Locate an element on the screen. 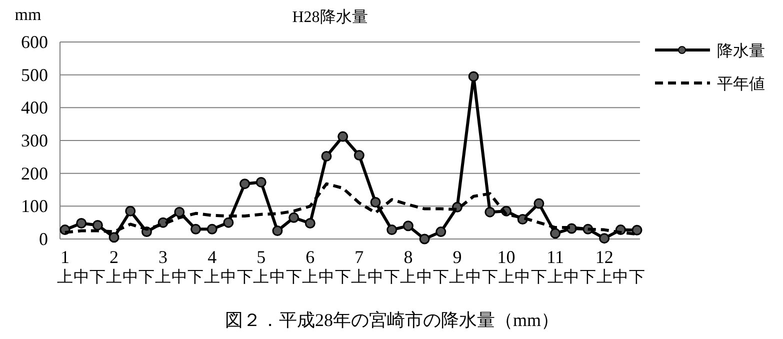 The width and height of the screenshot is (783, 339). legend-label: 降水量 is located at coordinates (741, 51).